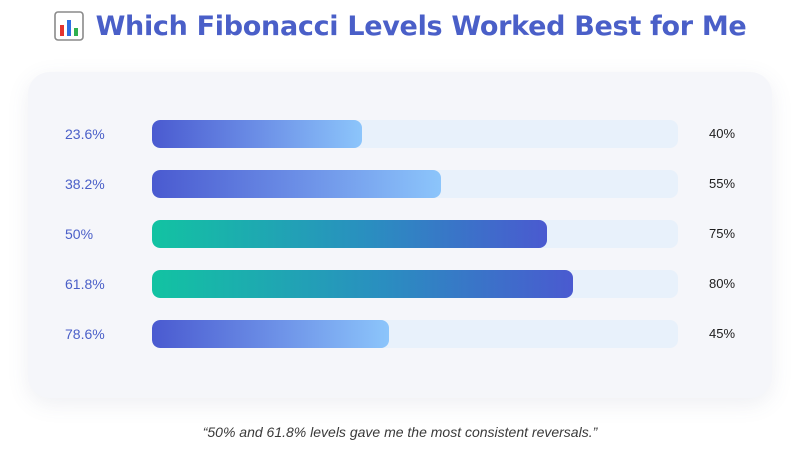 The height and width of the screenshot is (476, 800). I want to click on value-label: 75%, so click(722, 233).